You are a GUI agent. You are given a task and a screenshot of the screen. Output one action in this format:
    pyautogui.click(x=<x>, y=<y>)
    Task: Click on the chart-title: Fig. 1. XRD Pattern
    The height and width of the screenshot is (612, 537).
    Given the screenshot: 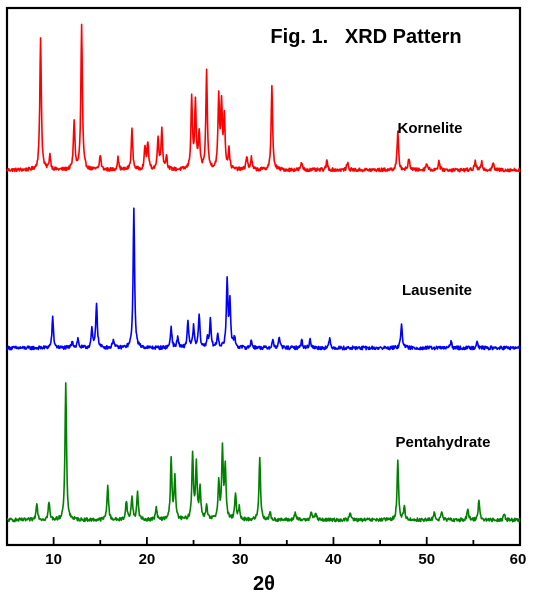 What is the action you would take?
    pyautogui.click(x=365, y=37)
    